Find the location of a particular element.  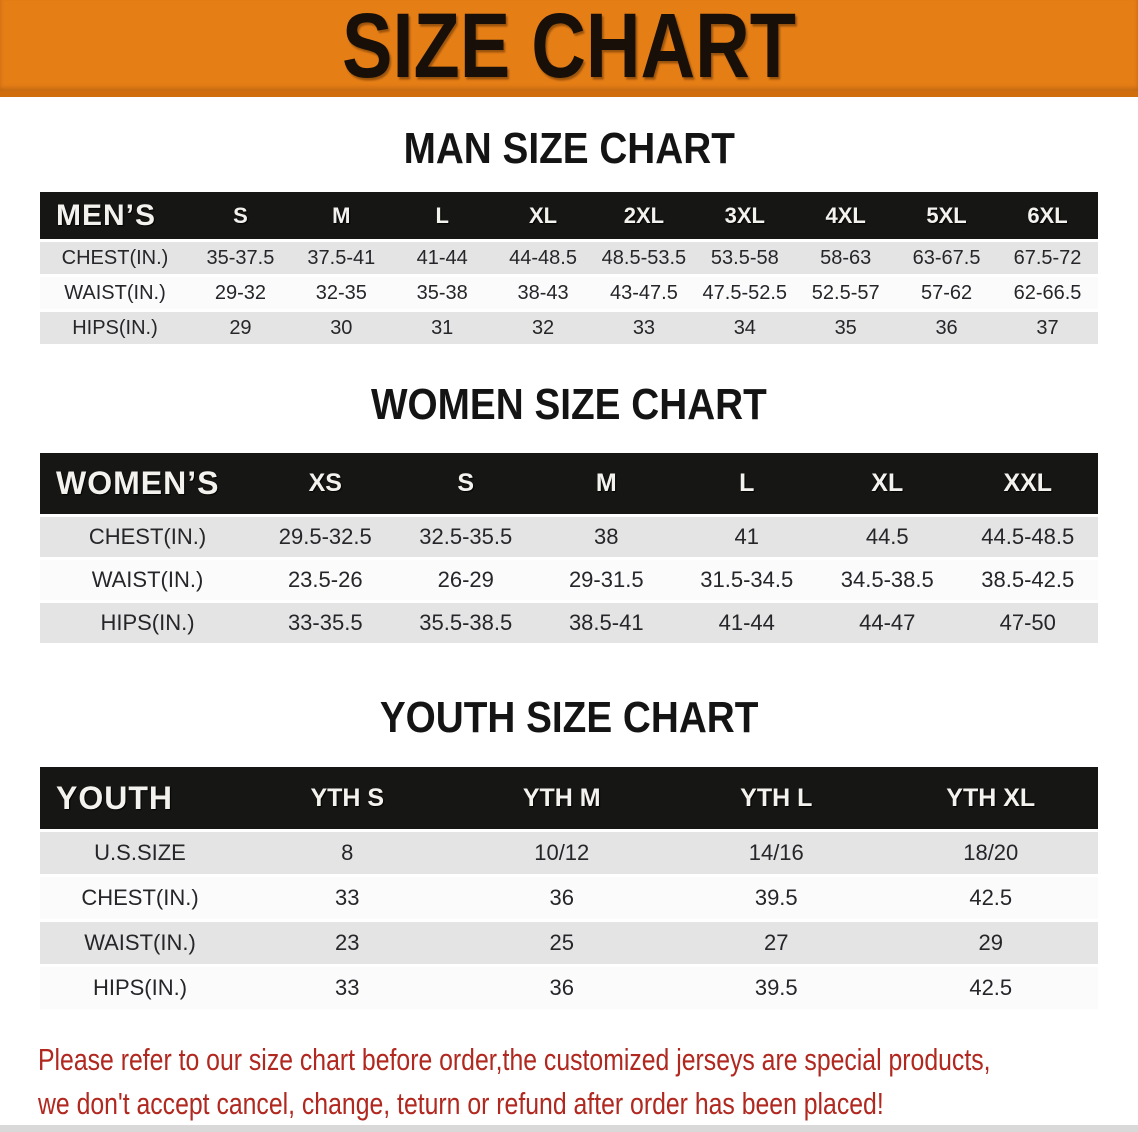

value-cell: 38.5-42.5 is located at coordinates (1028, 579).